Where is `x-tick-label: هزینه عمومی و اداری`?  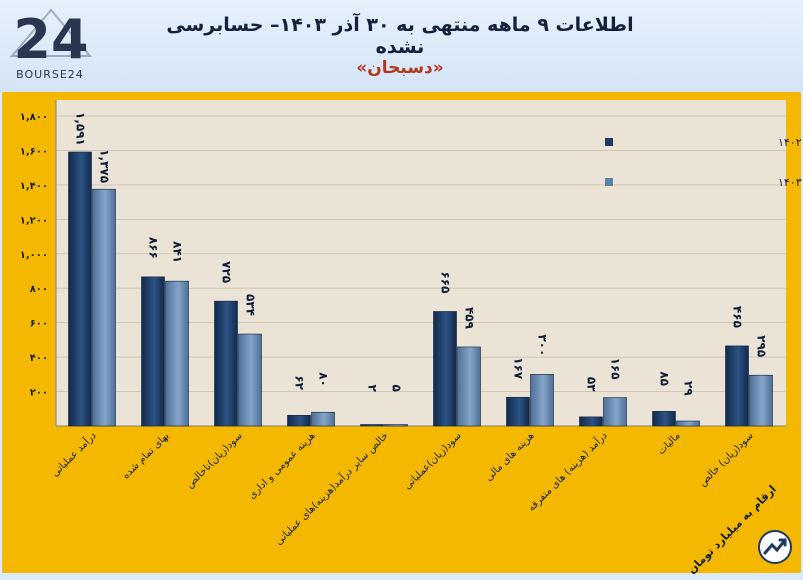
x-tick-label: هزینه عمومی و اداری is located at coordinates (281, 465).